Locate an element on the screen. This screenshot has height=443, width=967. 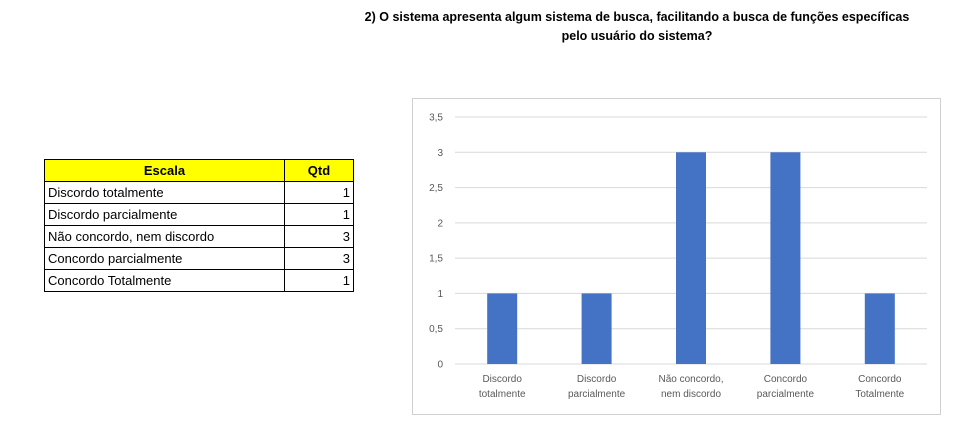
table-row: Concordo Totalmente 1 is located at coordinates (199, 280).